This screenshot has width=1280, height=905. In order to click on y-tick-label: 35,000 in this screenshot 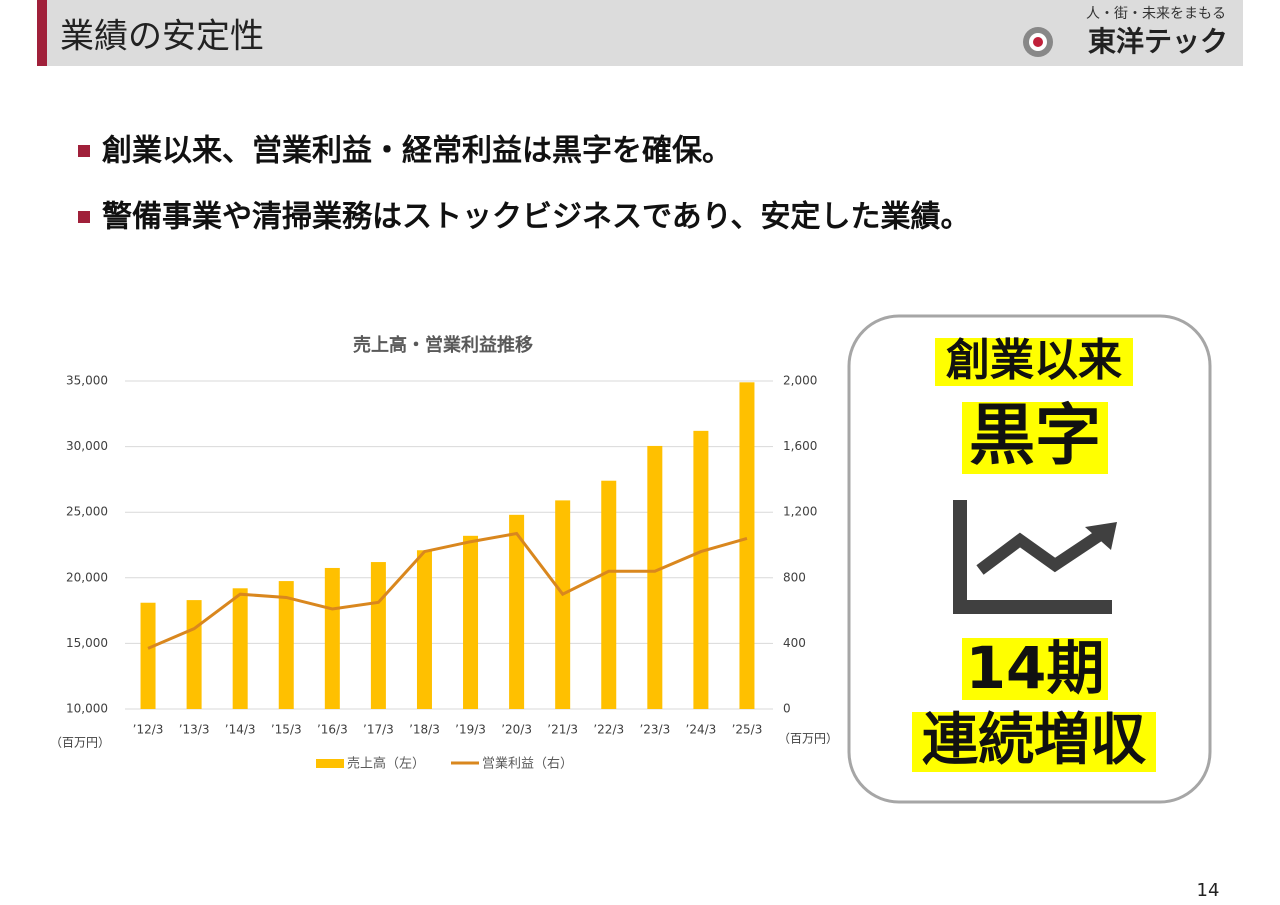, I will do `click(87, 381)`.